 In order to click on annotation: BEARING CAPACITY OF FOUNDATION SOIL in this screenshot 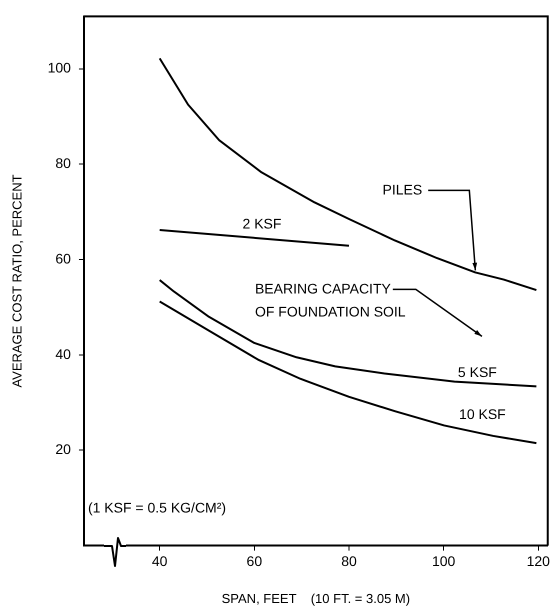, I will do `click(330, 300)`.